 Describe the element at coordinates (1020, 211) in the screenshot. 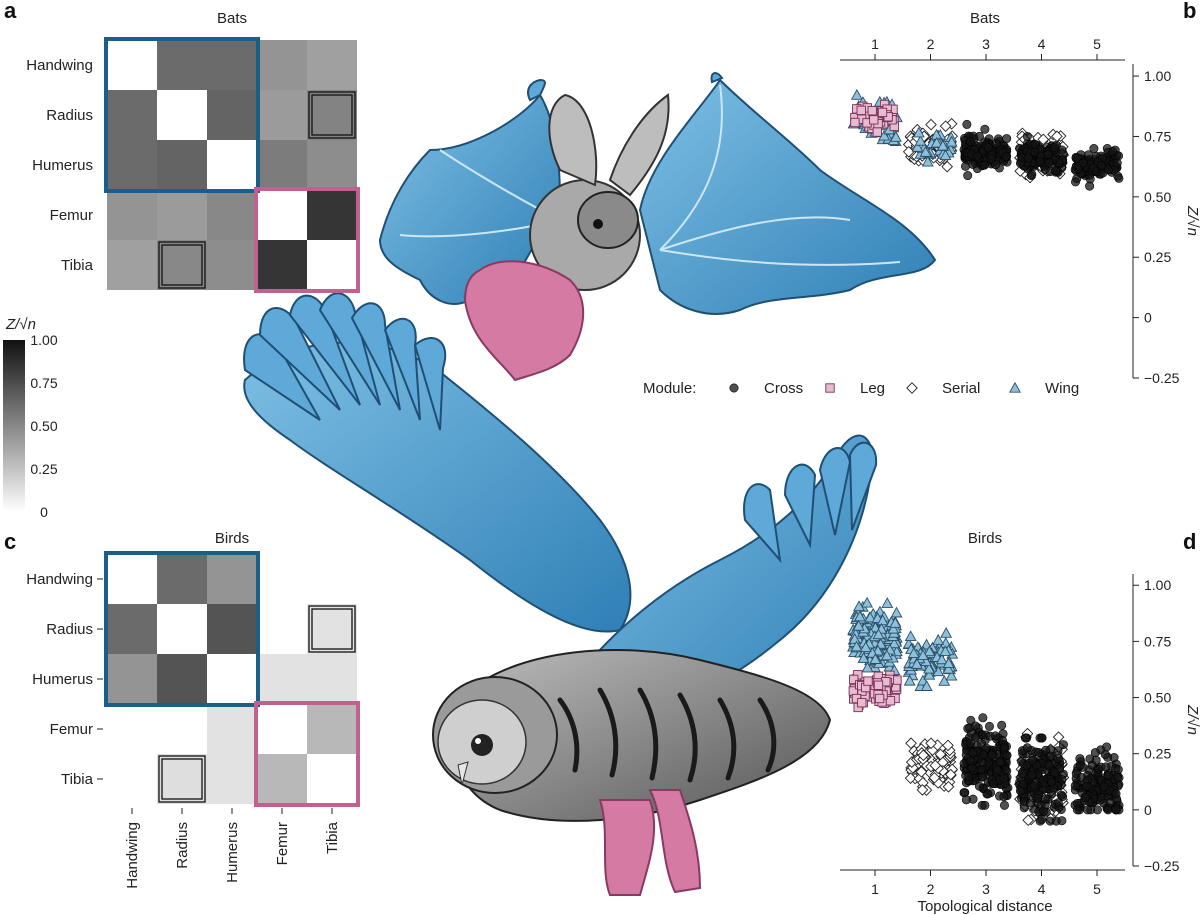

I see `scatter-bats: 1.00 0.75 0.50 0.25 0 −0.25 Z/√n 1 2 3 4 5` at that location.